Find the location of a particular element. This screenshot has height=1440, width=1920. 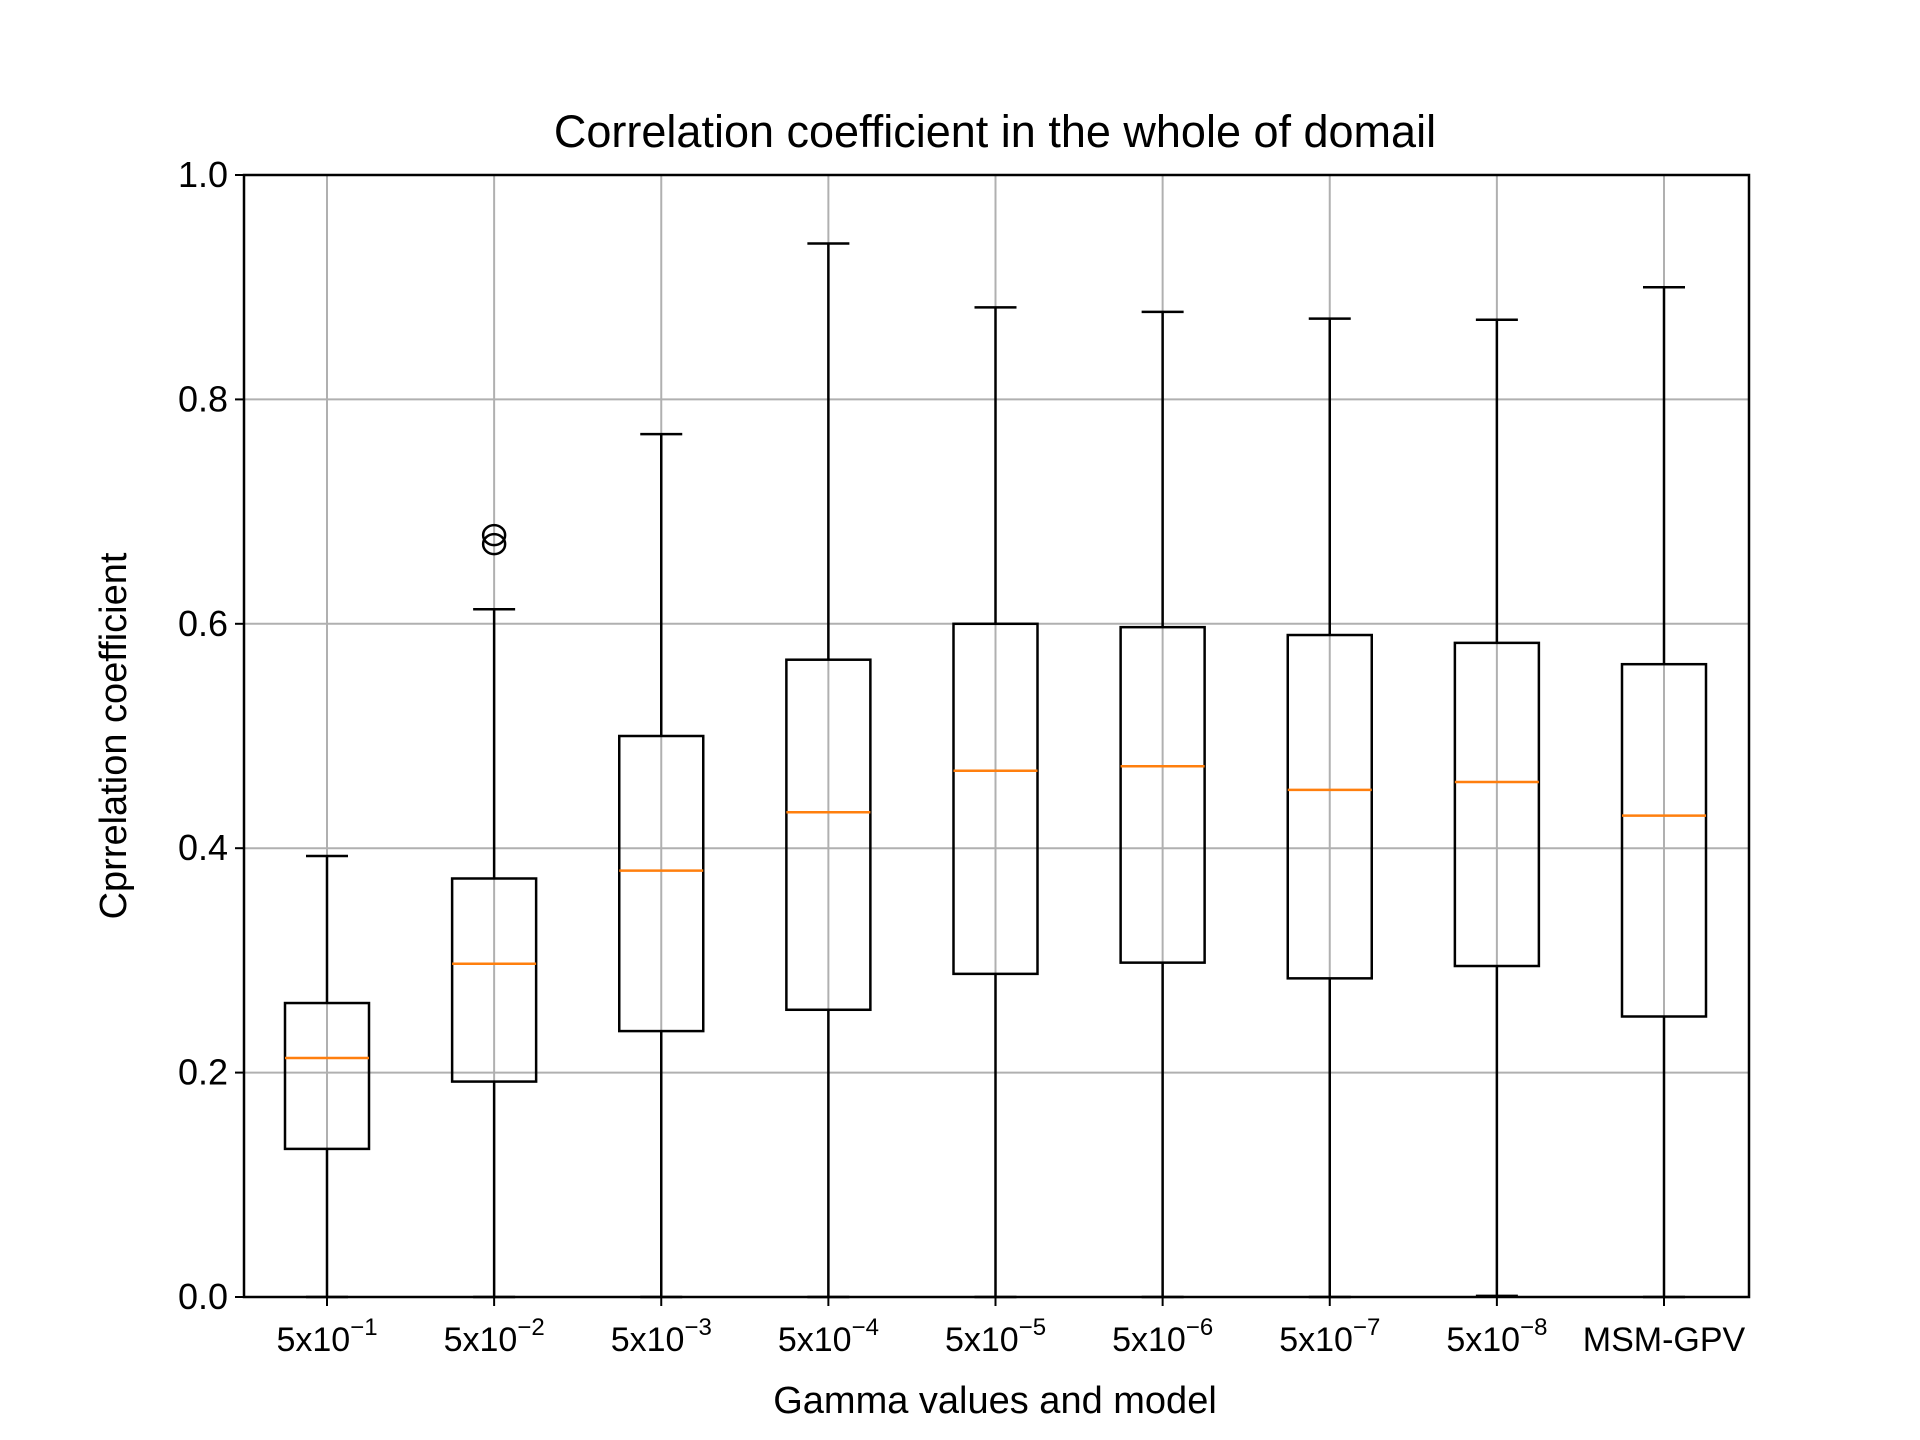

x-tick-label: 5x10⁻⁶ is located at coordinates (1162, 1336).